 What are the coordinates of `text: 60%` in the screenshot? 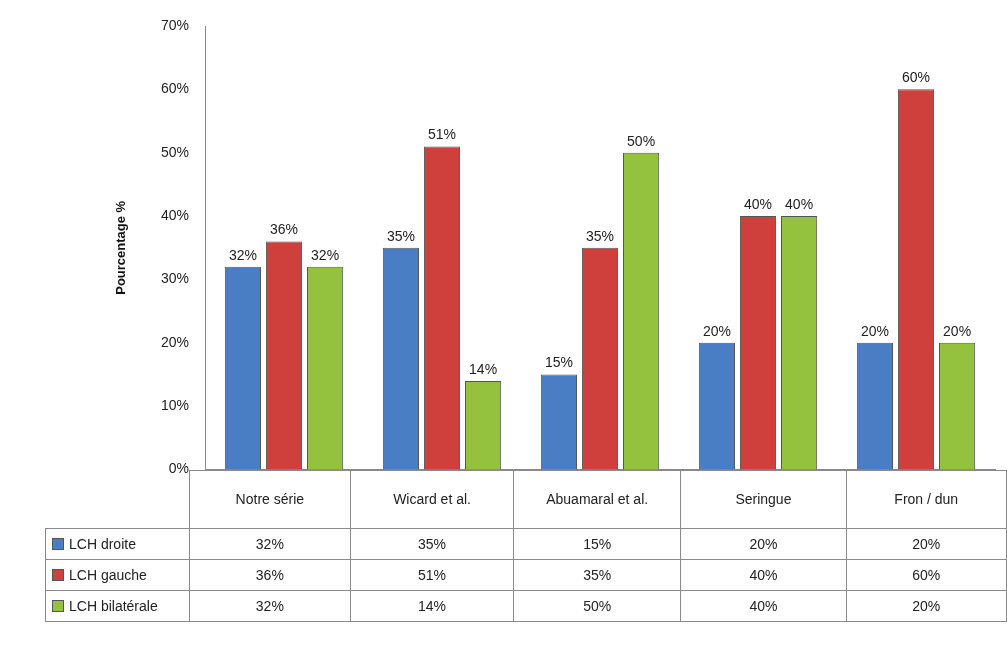 It's located at (916, 77).